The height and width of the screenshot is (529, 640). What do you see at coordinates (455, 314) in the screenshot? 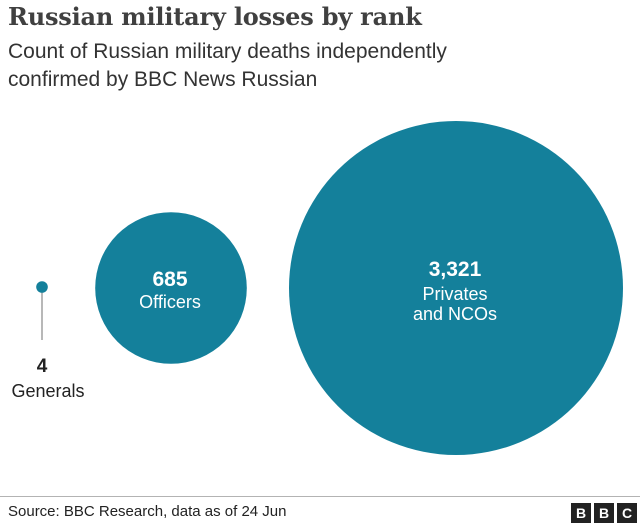
I see `privates-category-label-line-2: and NCOs` at bounding box center [455, 314].